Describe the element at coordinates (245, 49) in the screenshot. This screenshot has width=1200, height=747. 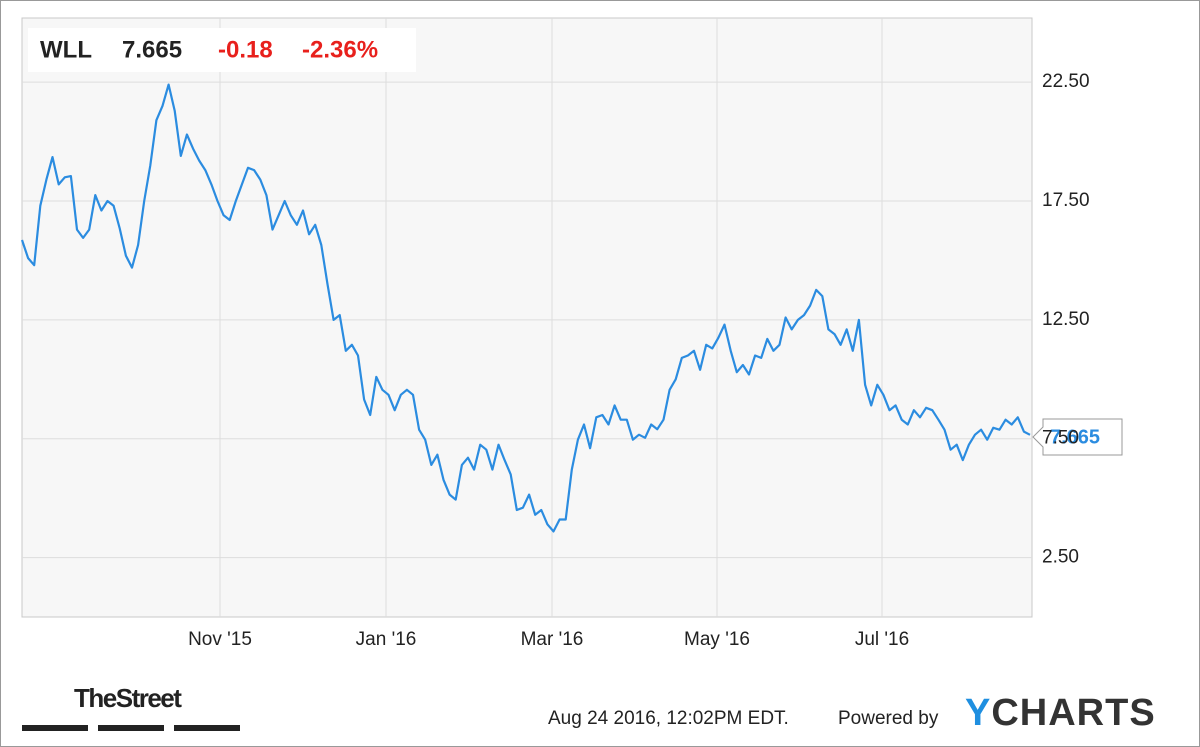
I see `change: -0.18` at that location.